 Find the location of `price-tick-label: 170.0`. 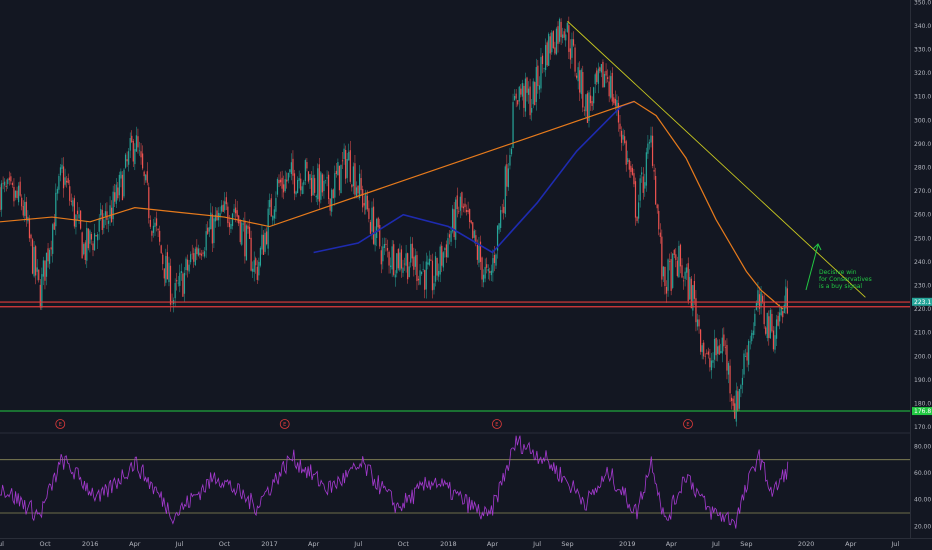

price-tick-label: 170.0 is located at coordinates (922, 427).